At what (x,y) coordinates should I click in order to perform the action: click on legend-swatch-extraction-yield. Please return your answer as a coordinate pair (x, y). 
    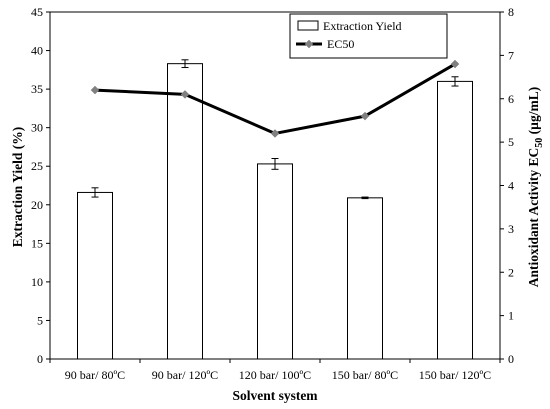
    Looking at the image, I should click on (308, 25).